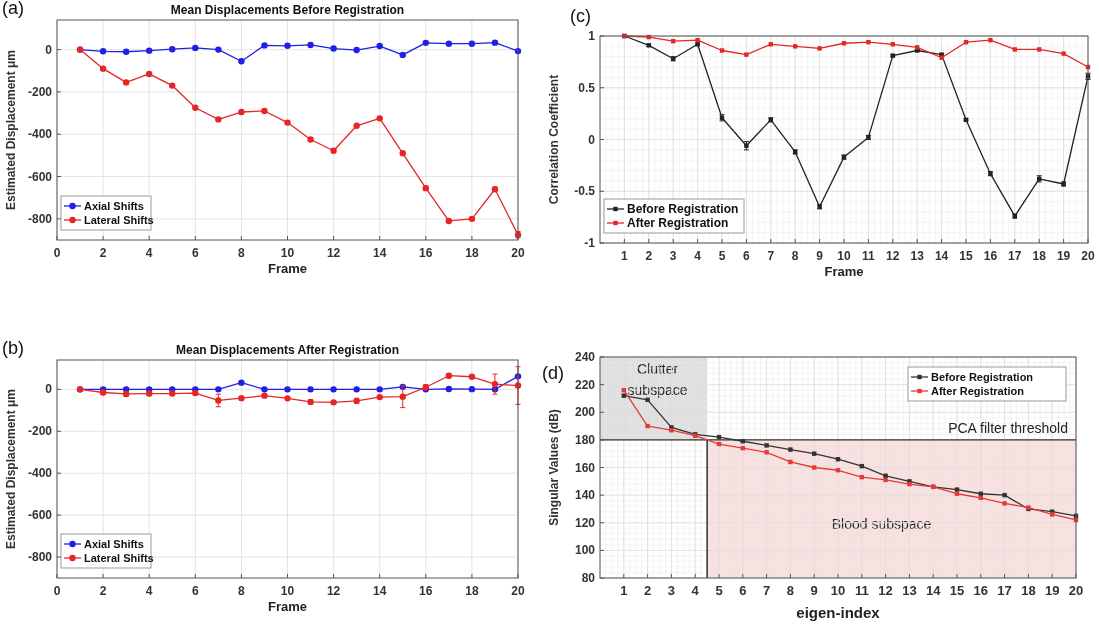 Image resolution: width=1099 pixels, height=624 pixels. Describe the element at coordinates (554, 467) in the screenshot. I see `y-axis-title: Singular Values (dB)` at that location.